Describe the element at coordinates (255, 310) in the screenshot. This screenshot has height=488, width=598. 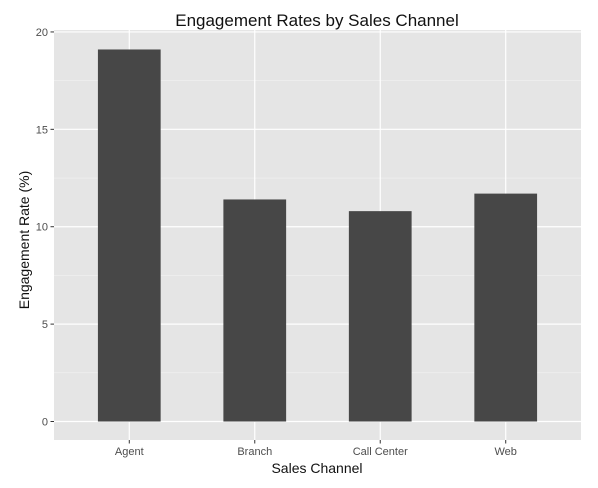
I see `bar-branch` at that location.